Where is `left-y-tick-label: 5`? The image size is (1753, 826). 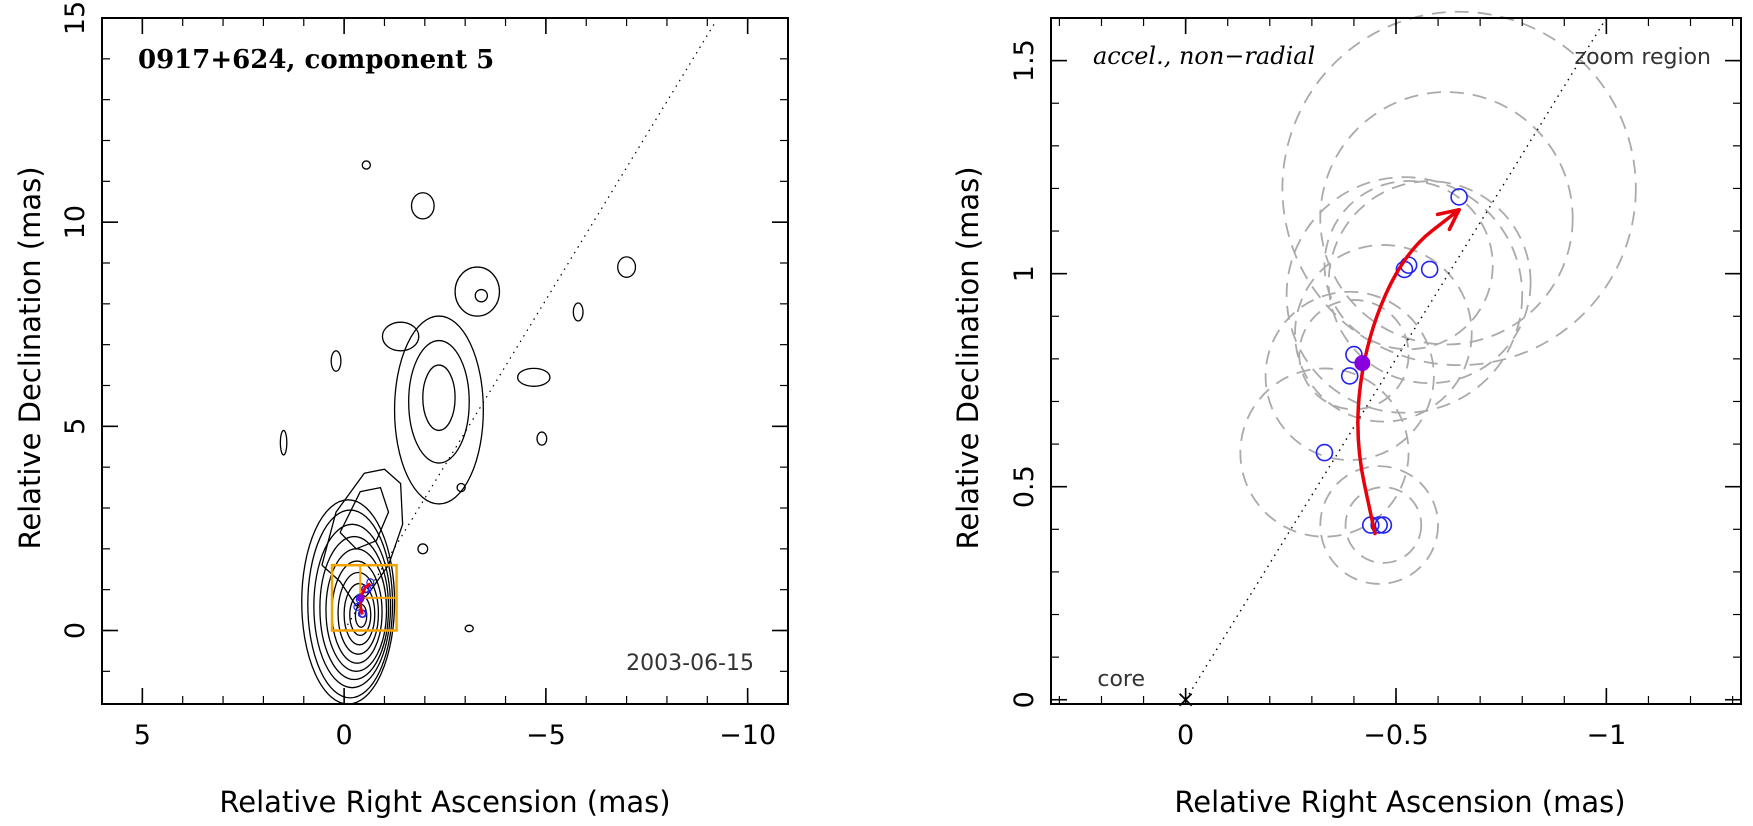
left-y-tick-label: 5 is located at coordinates (75, 426).